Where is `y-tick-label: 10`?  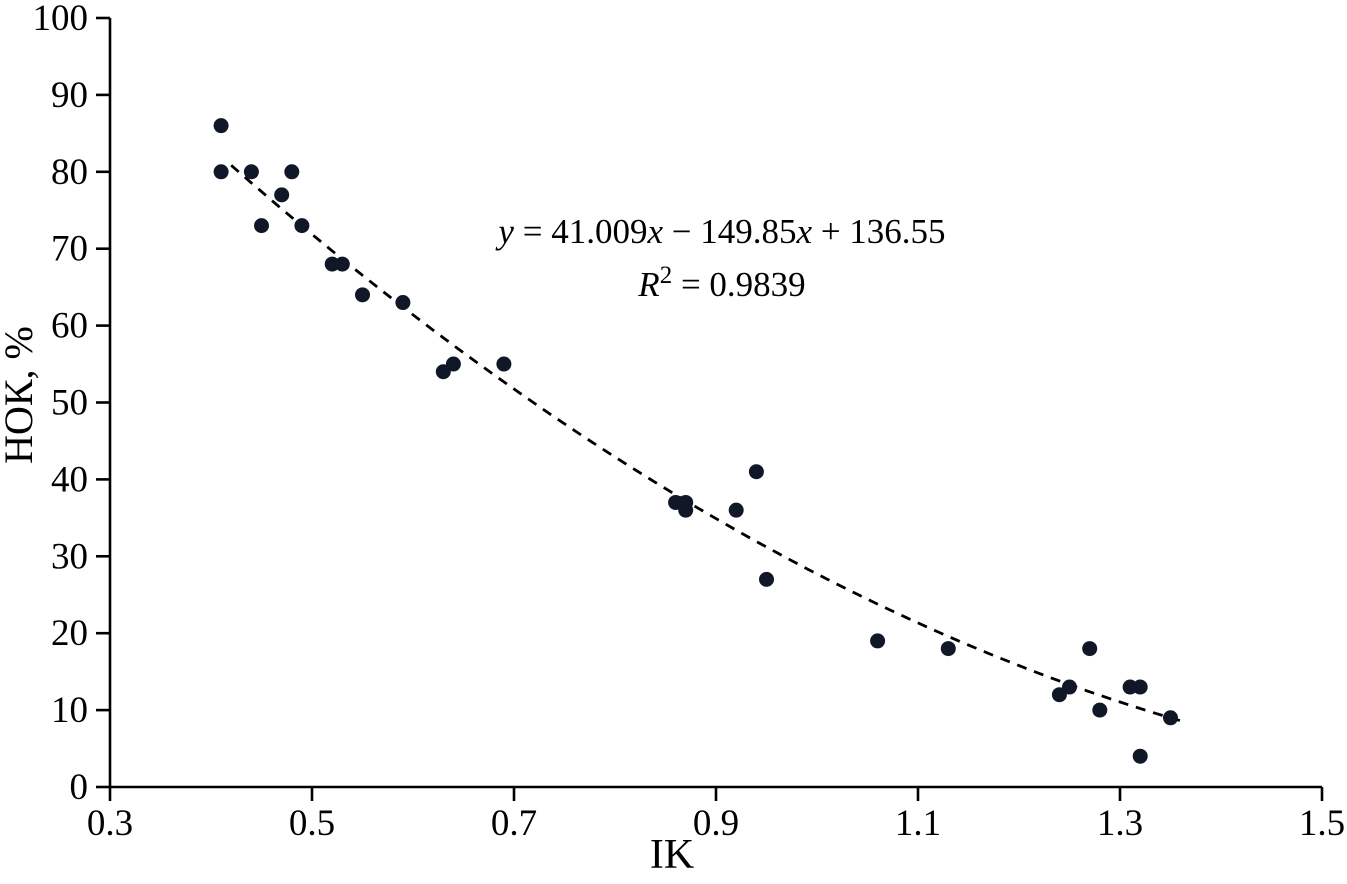 y-tick-label: 10 is located at coordinates (69, 710).